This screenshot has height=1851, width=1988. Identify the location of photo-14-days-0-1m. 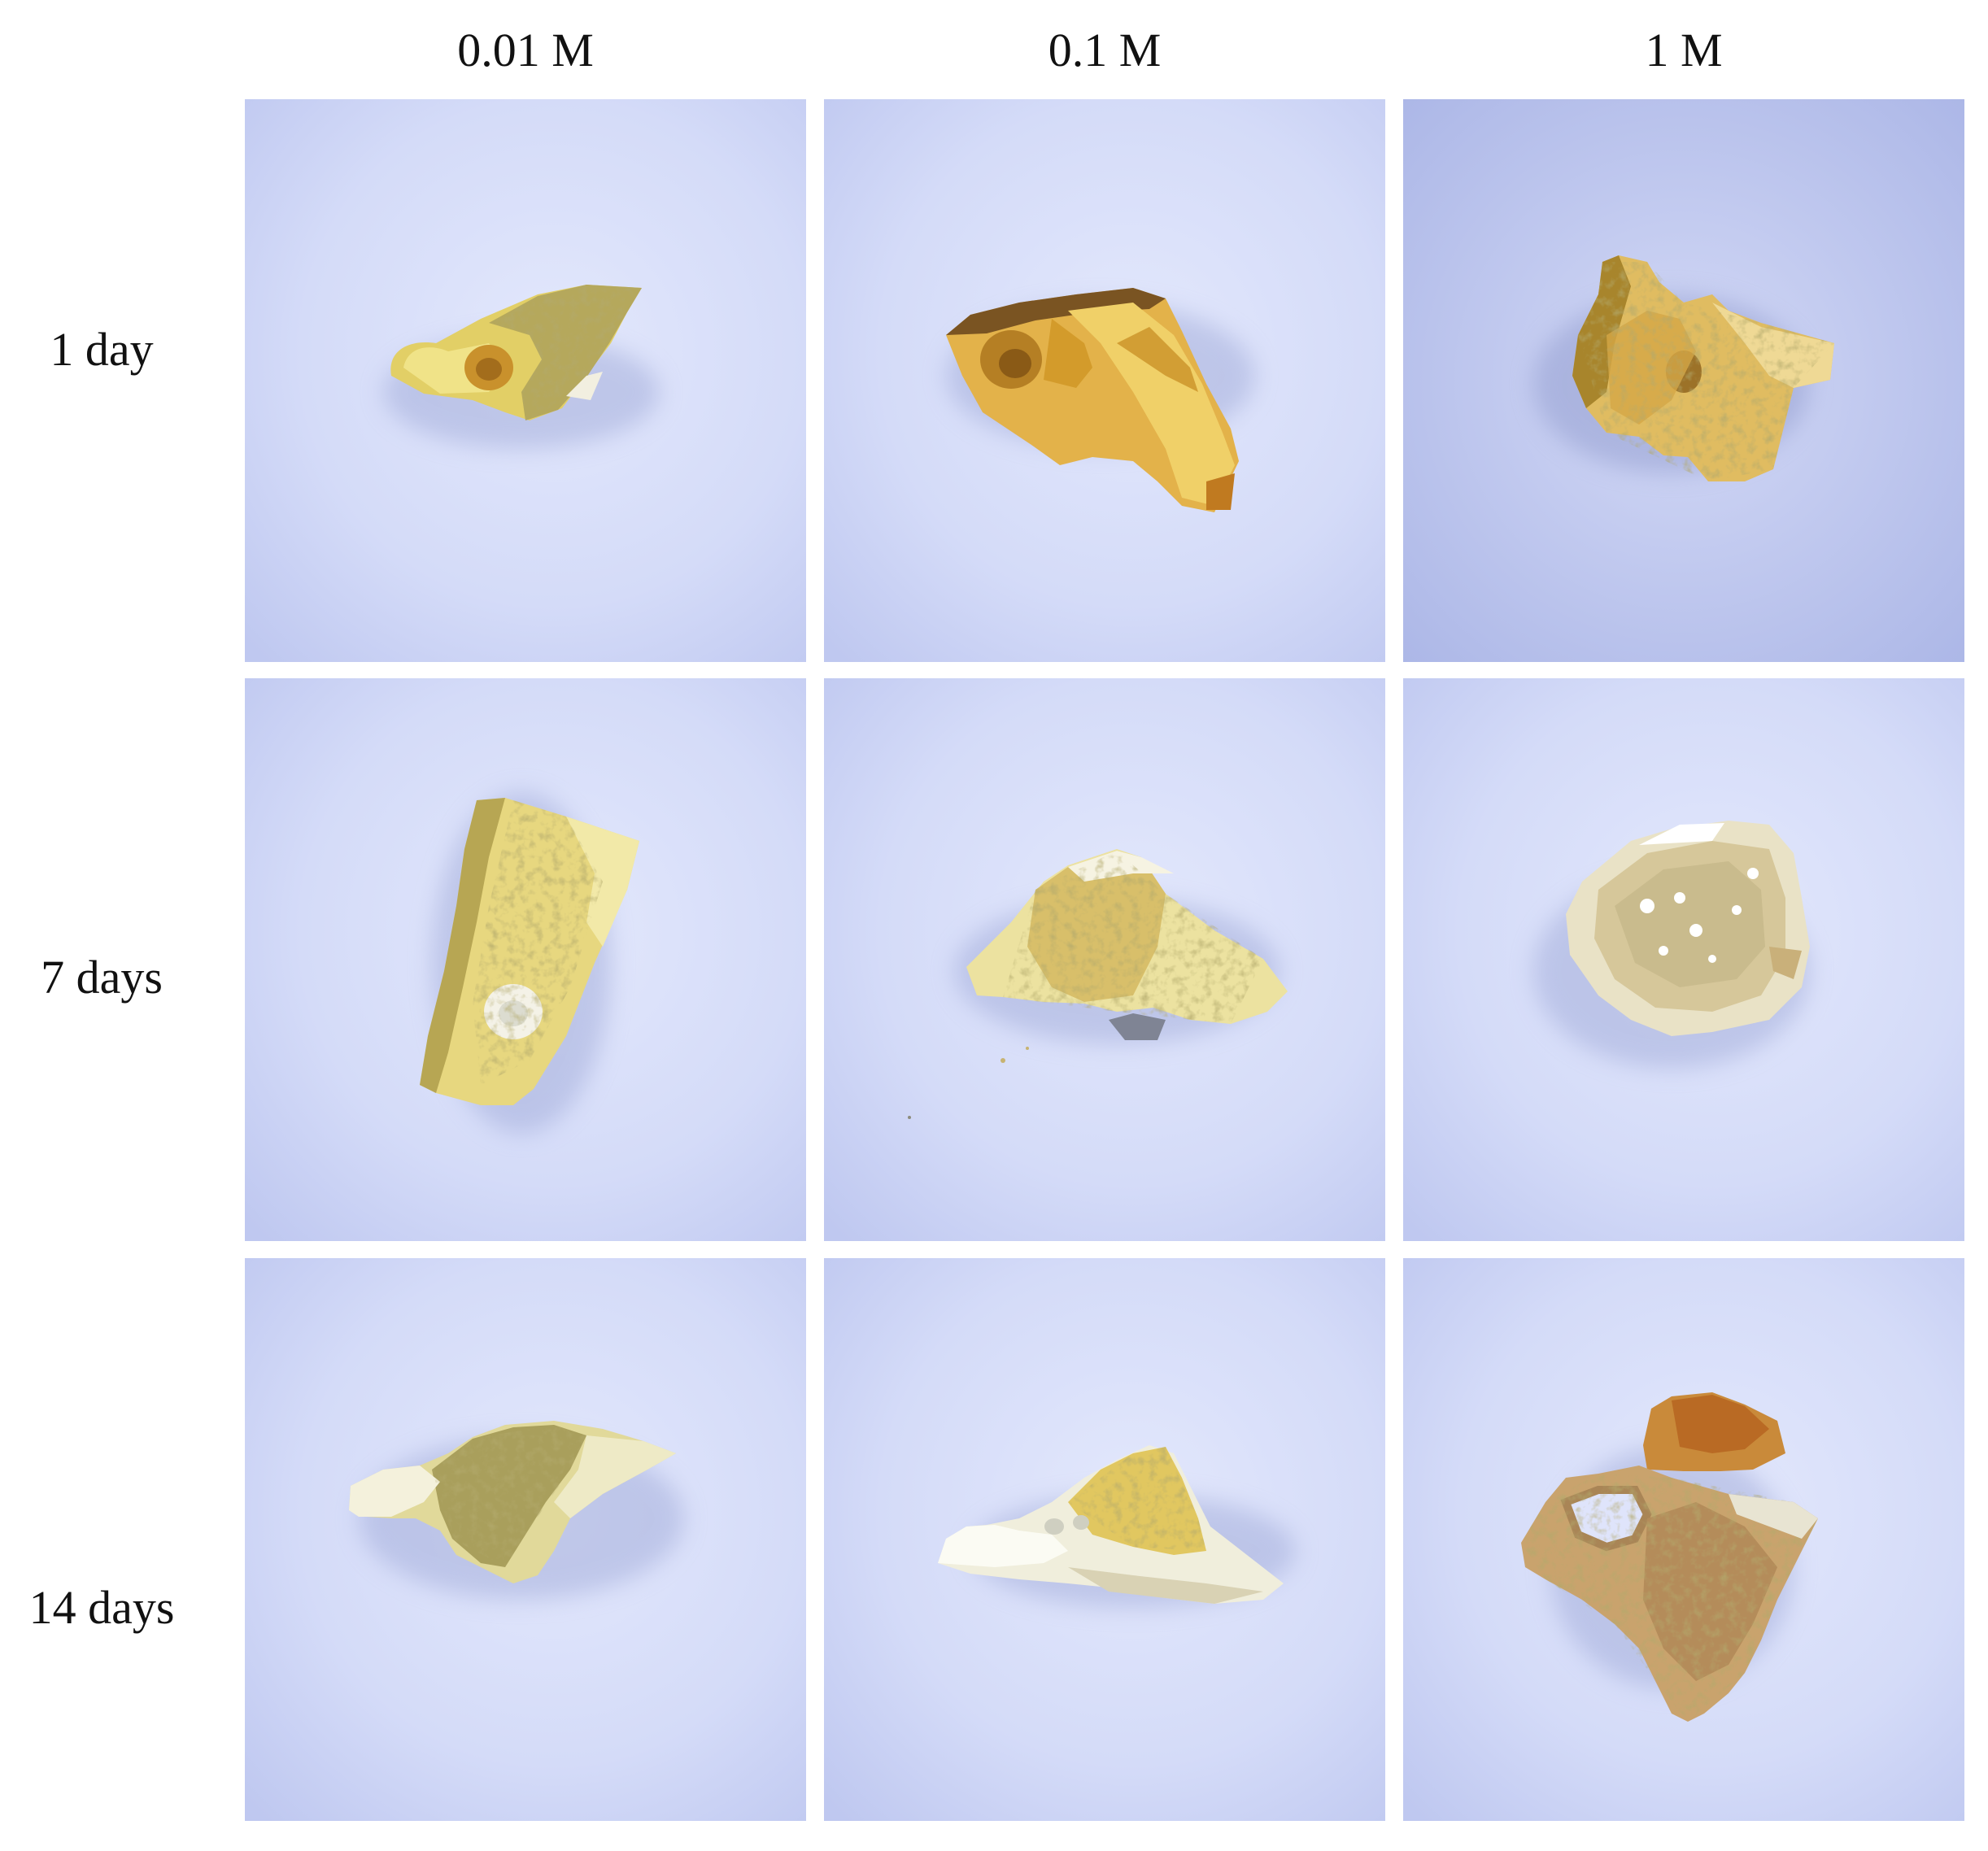
(1104, 1539).